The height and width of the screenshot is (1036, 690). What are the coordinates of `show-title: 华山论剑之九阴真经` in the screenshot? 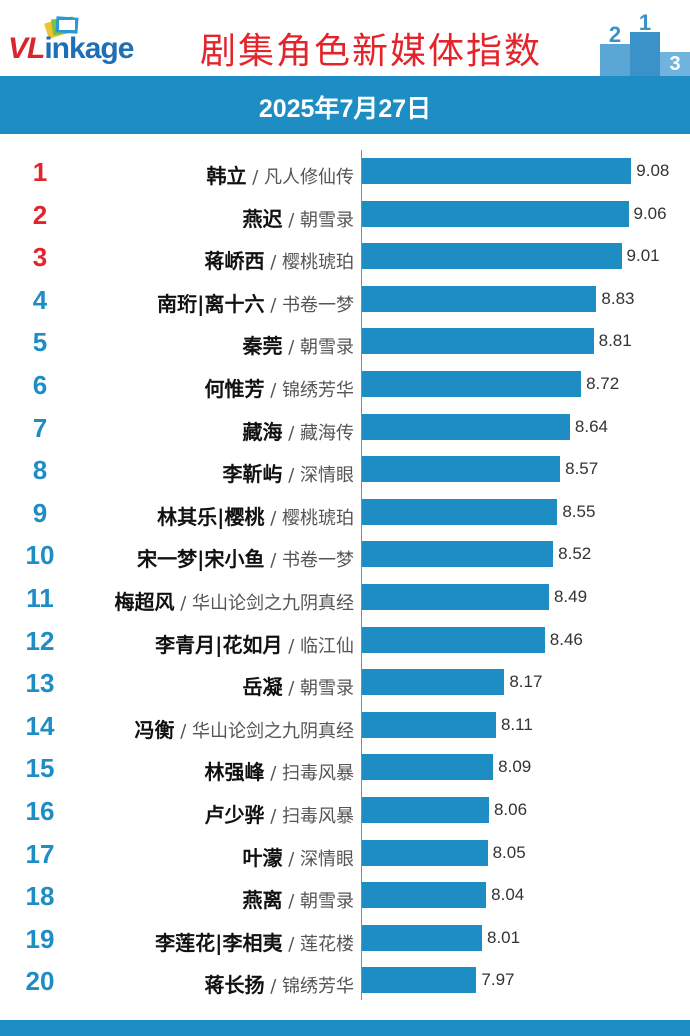 It's located at (273, 603).